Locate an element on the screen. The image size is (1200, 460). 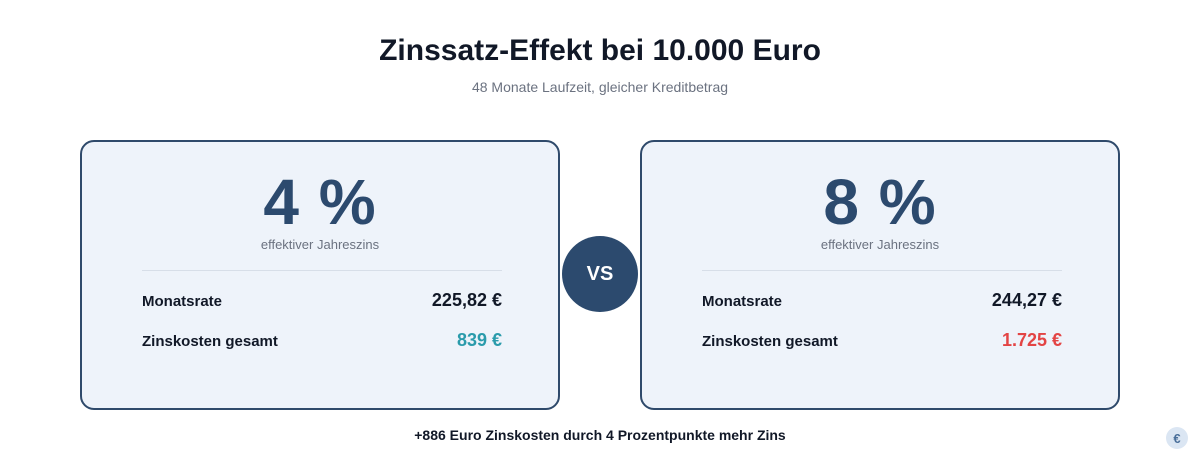
total-interest-value: 839 € is located at coordinates (479, 340).